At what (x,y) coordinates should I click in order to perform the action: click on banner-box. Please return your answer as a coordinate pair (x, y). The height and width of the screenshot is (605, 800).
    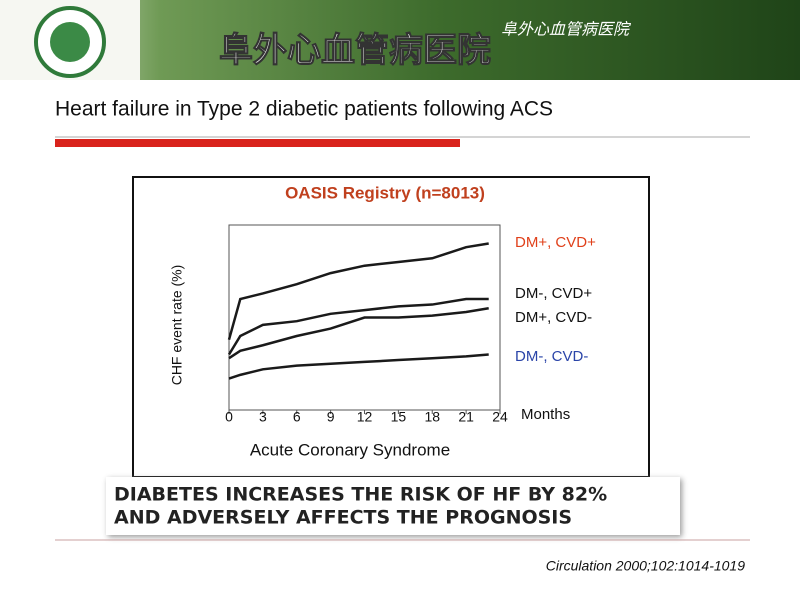
    Looking at the image, I should click on (393, 506).